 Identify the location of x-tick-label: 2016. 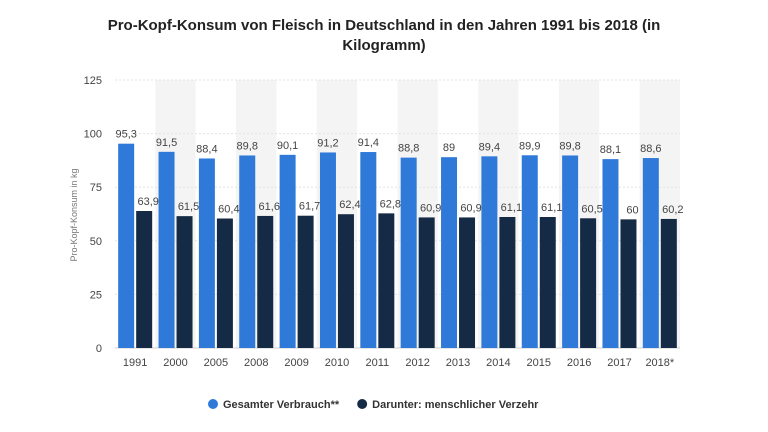
(579, 363).